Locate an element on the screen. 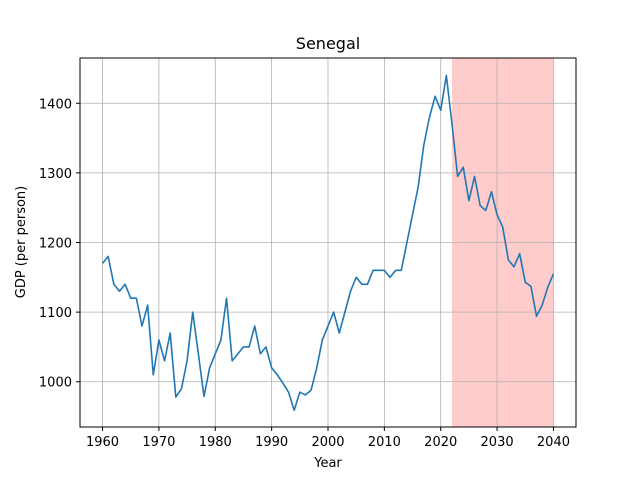 The height and width of the screenshot is (480, 640). y-tick-label: 1200 is located at coordinates (55, 244).